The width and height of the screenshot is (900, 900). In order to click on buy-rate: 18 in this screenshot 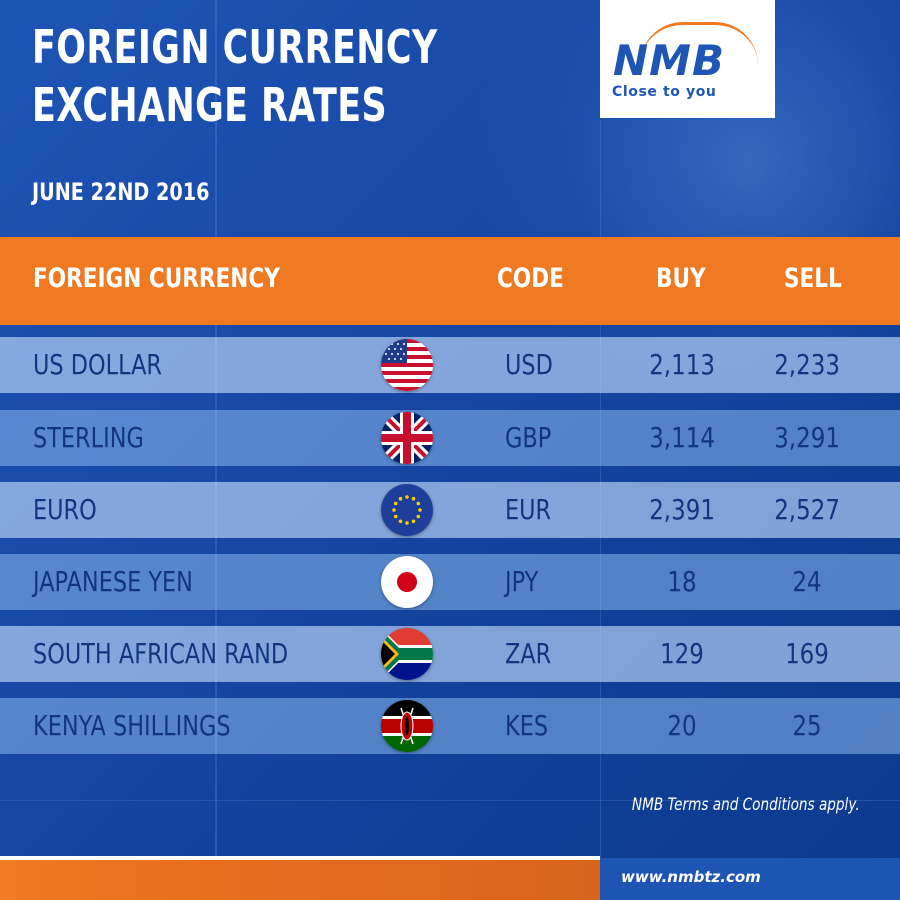, I will do `click(682, 581)`.